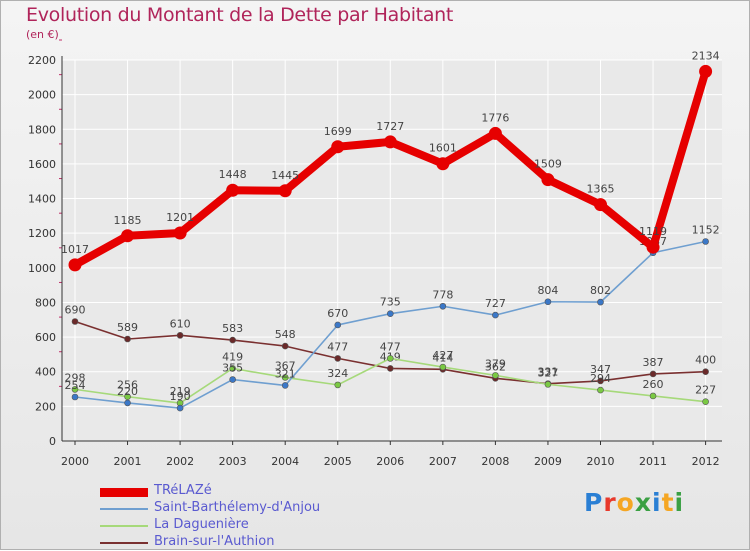  Describe the element at coordinates (42, 164) in the screenshot. I see `y-tick-label: 1600` at that location.